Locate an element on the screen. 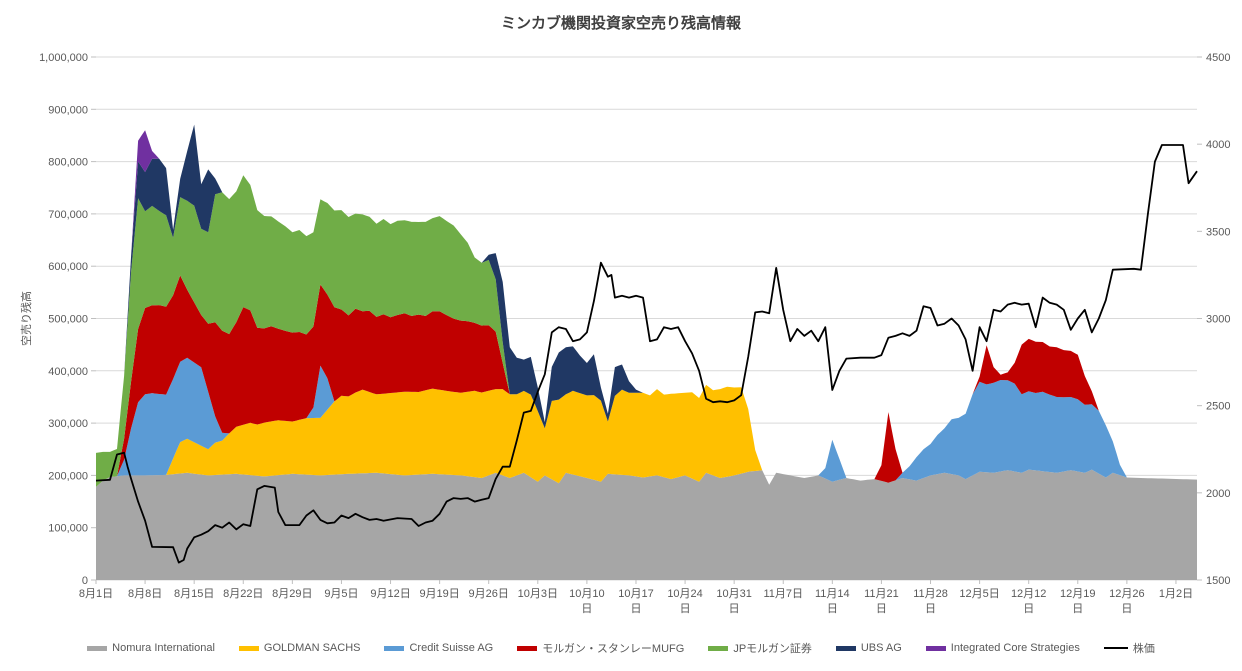  legend-label-nomura: Nomura International is located at coordinates (163, 648).